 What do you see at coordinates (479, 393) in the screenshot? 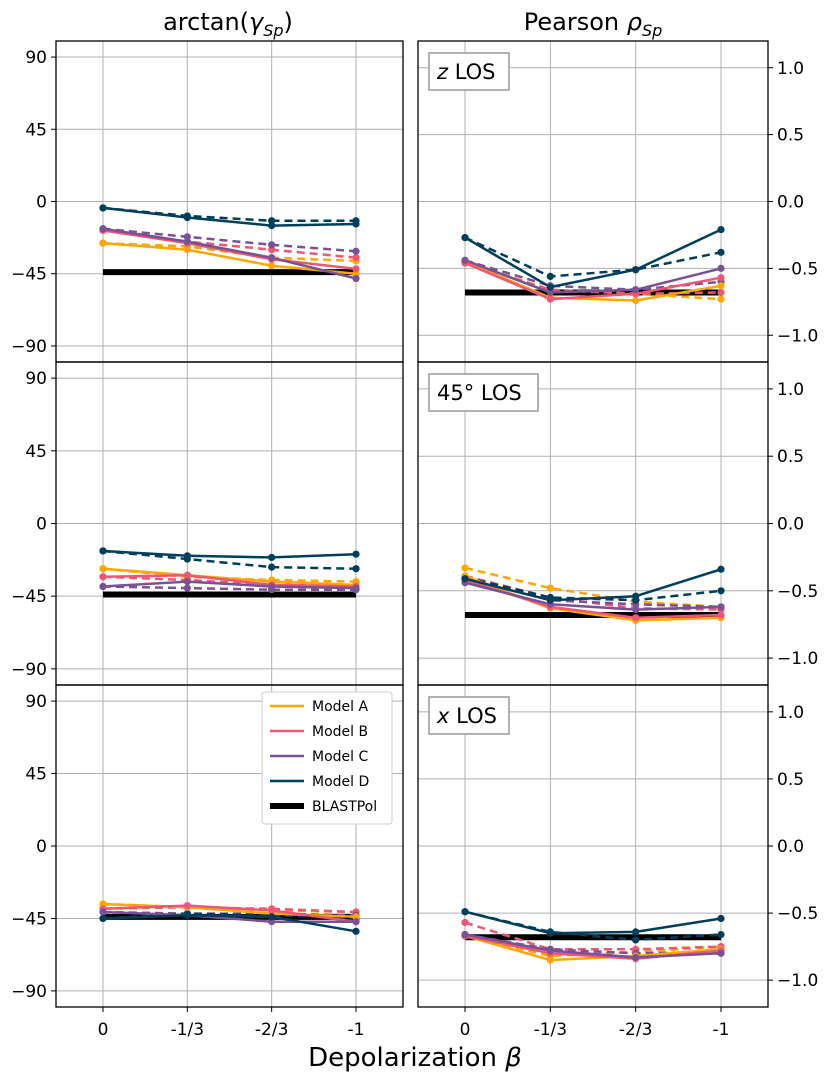
I see `los-label: 45° LOS` at bounding box center [479, 393].